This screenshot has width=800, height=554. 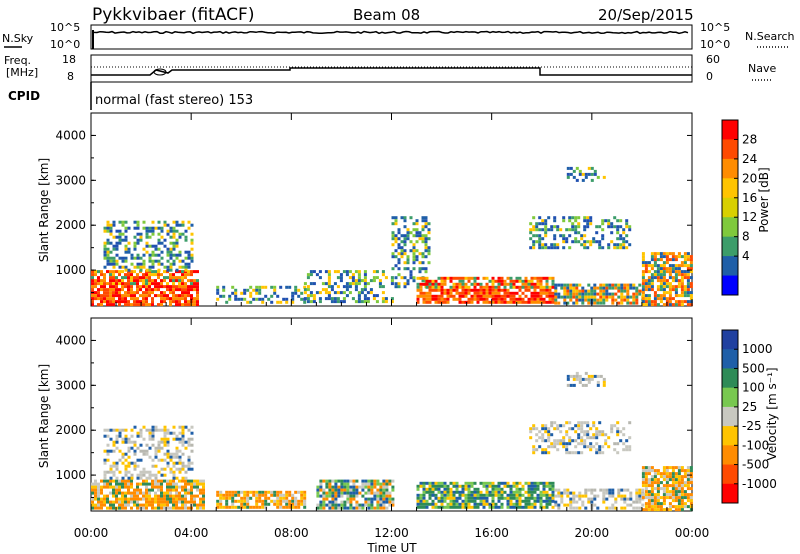 I want to click on vel-ytick-label: 3000, so click(x=70, y=385).